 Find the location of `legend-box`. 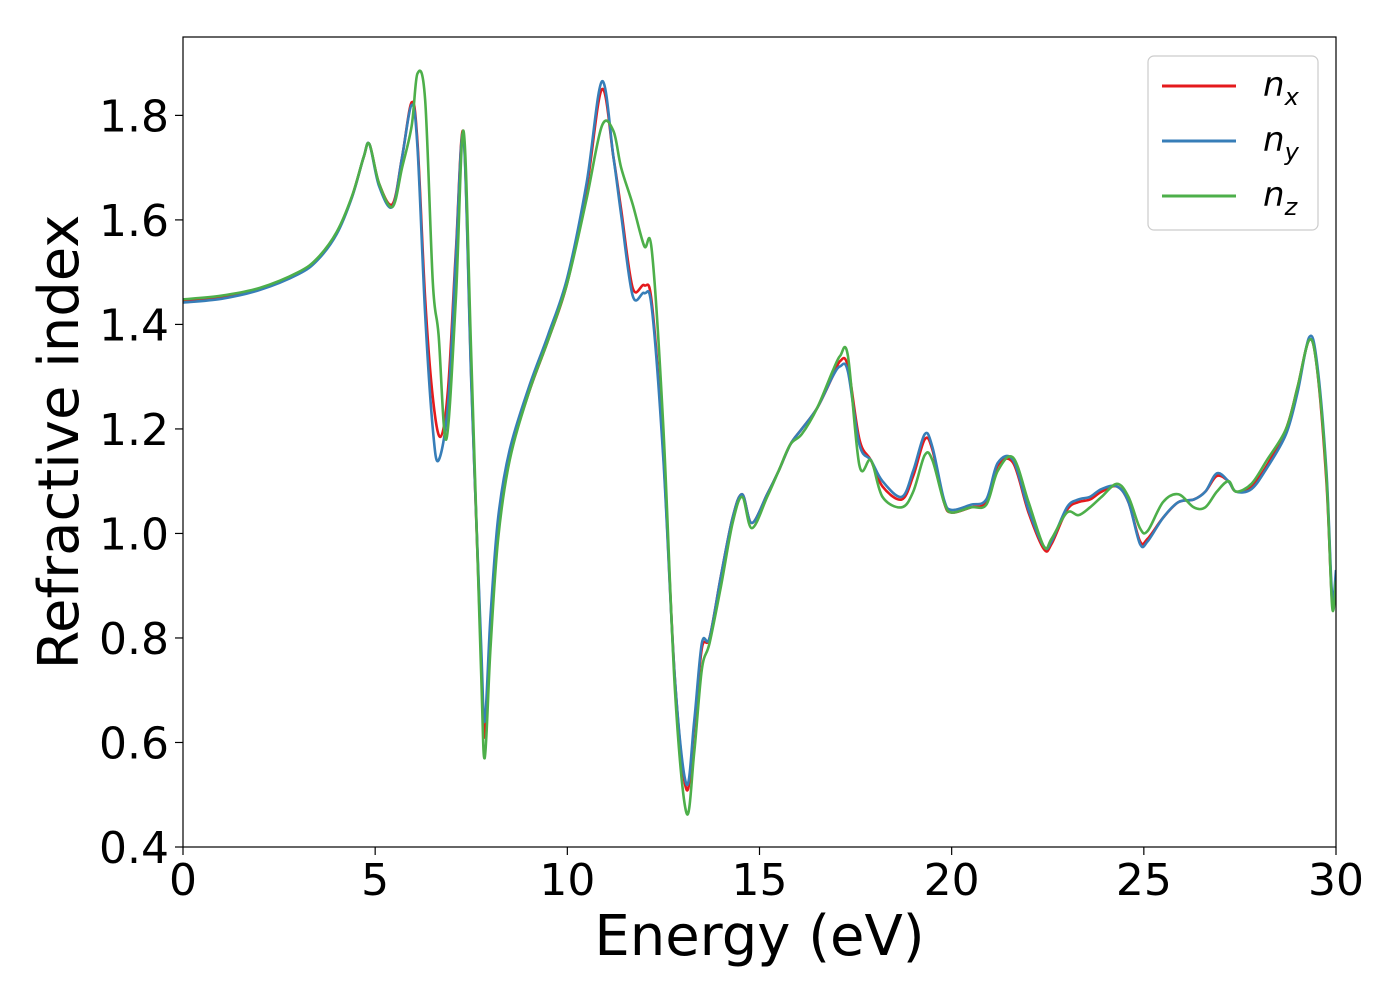

legend-box is located at coordinates (1233, 143).